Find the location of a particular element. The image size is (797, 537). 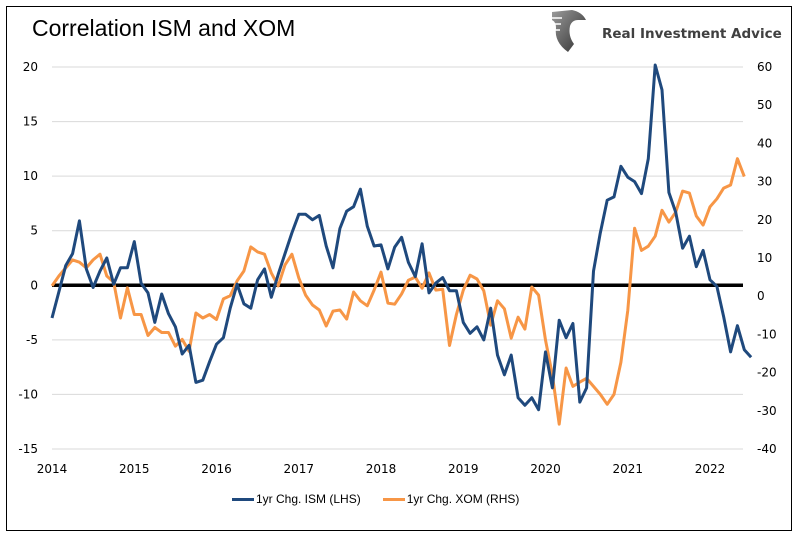

legend-item-ism: 1yr Chg. ISM (LHS) is located at coordinates (296, 499).